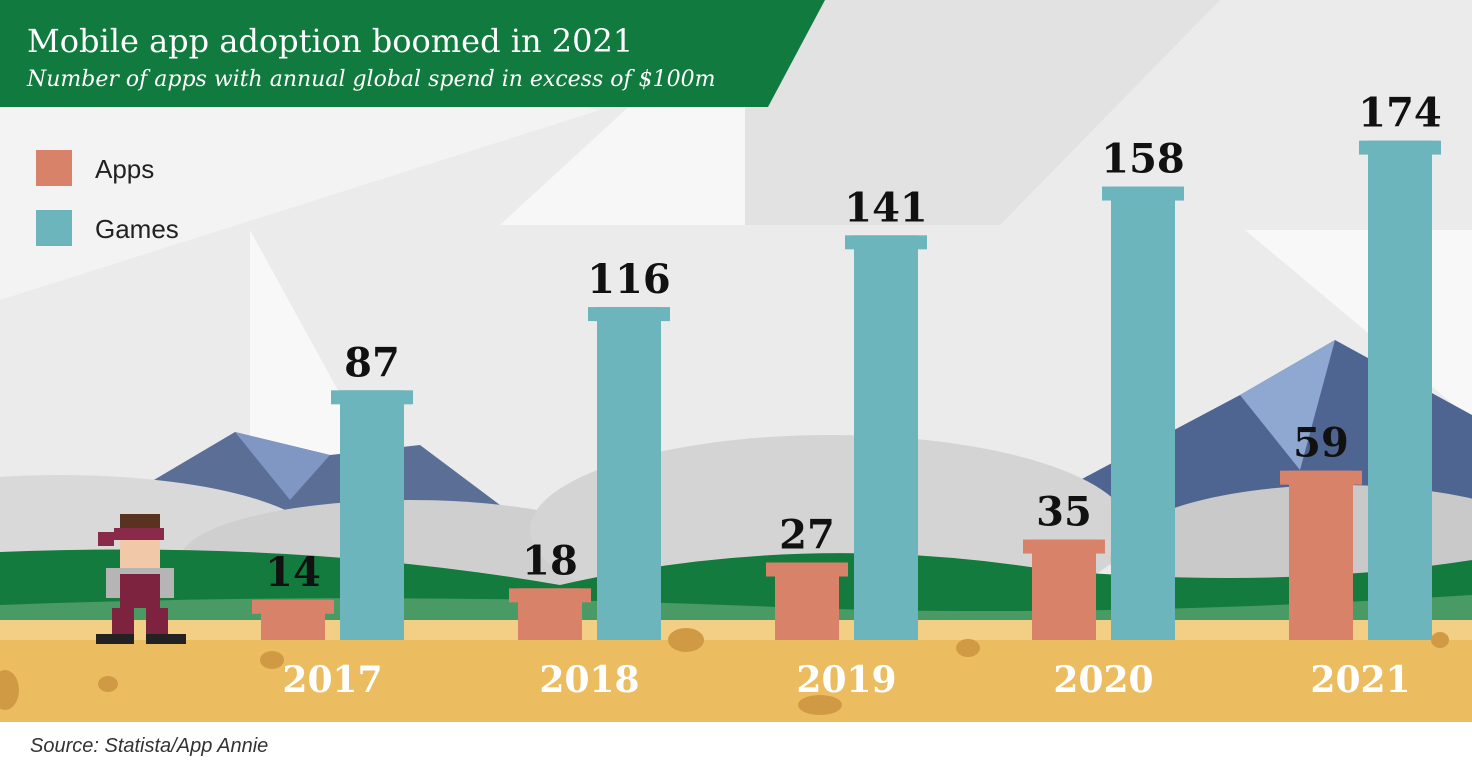 The image size is (1472, 767). What do you see at coordinates (589, 680) in the screenshot?
I see `x-tick-label: 2018` at bounding box center [589, 680].